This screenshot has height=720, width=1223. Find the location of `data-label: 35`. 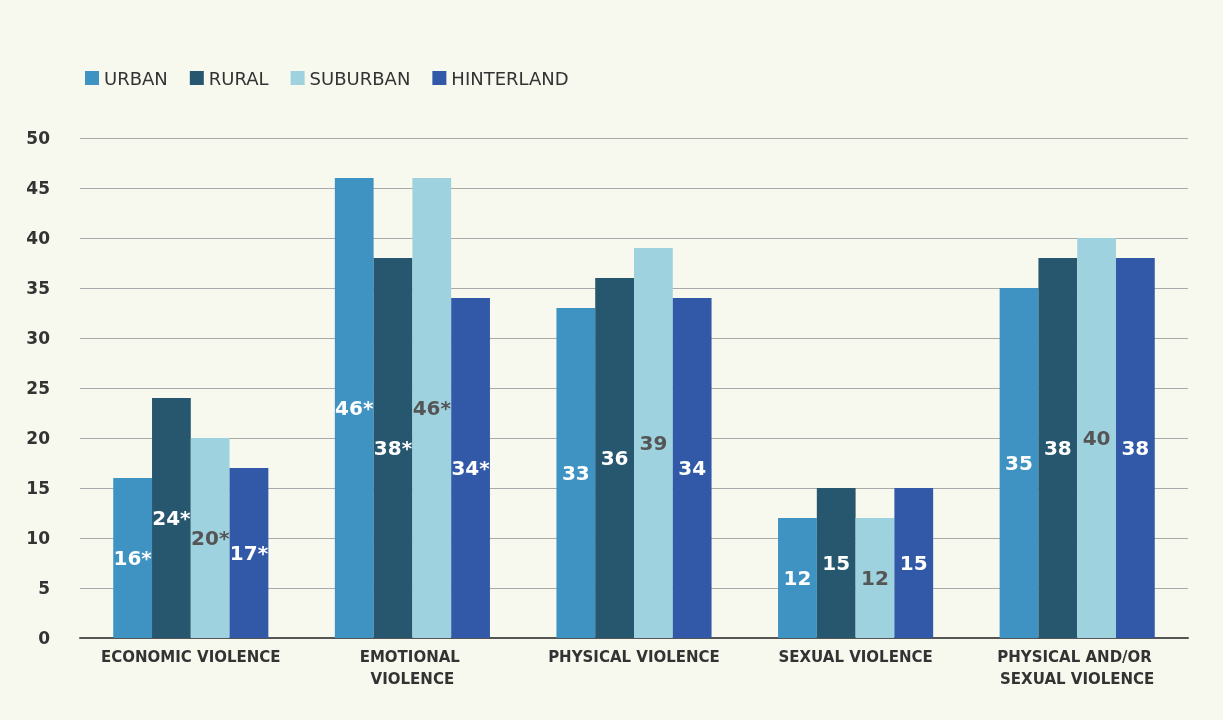

data-label: 35 is located at coordinates (1019, 463).